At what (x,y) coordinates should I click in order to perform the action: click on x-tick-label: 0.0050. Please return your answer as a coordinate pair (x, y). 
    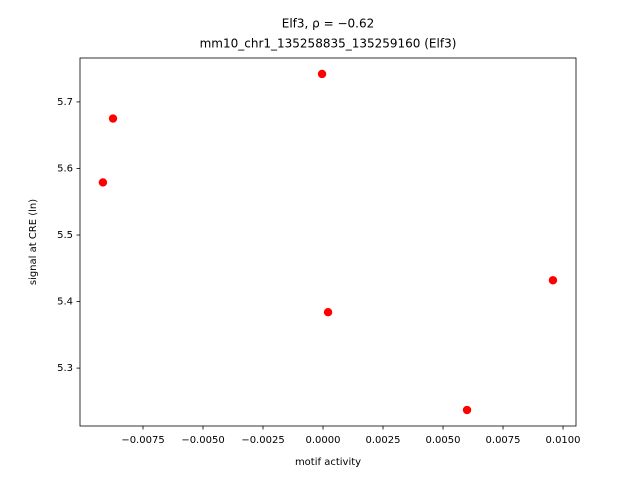
    Looking at the image, I should click on (443, 440).